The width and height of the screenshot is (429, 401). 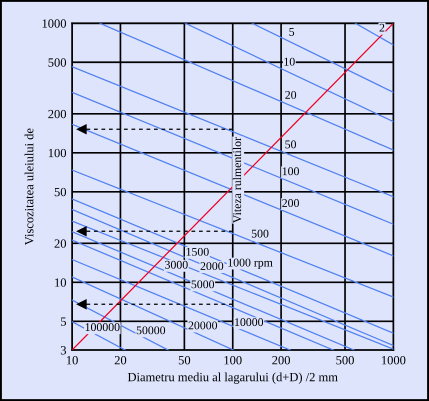 What do you see at coordinates (60, 192) in the screenshot?
I see `y-tick-label: 50` at bounding box center [60, 192].